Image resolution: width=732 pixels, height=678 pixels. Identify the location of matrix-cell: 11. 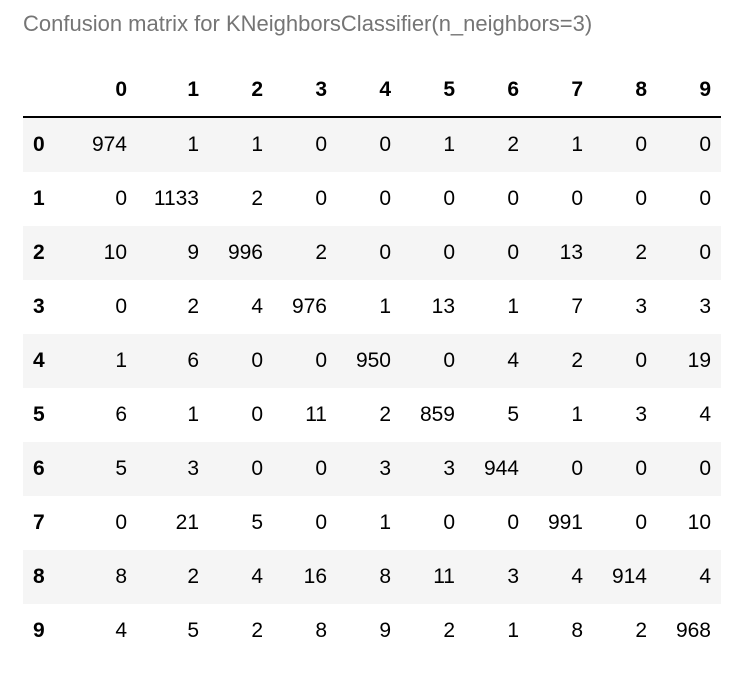
(316, 414).